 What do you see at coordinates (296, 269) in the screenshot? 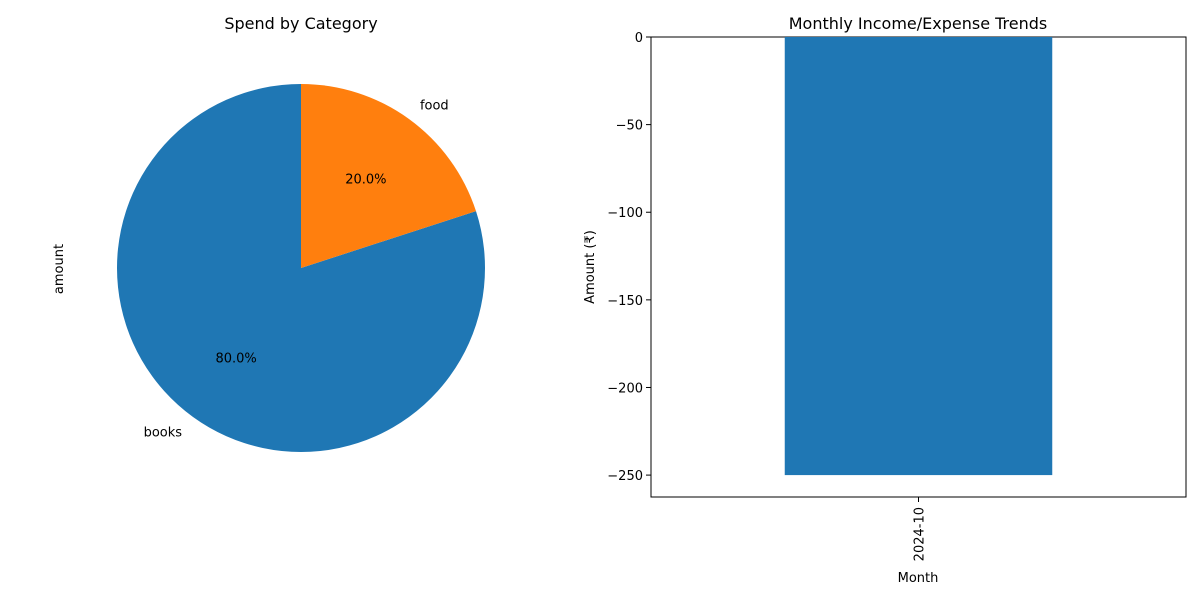
I see `pie-labels: books 80.0% food 20.0%` at bounding box center [296, 269].